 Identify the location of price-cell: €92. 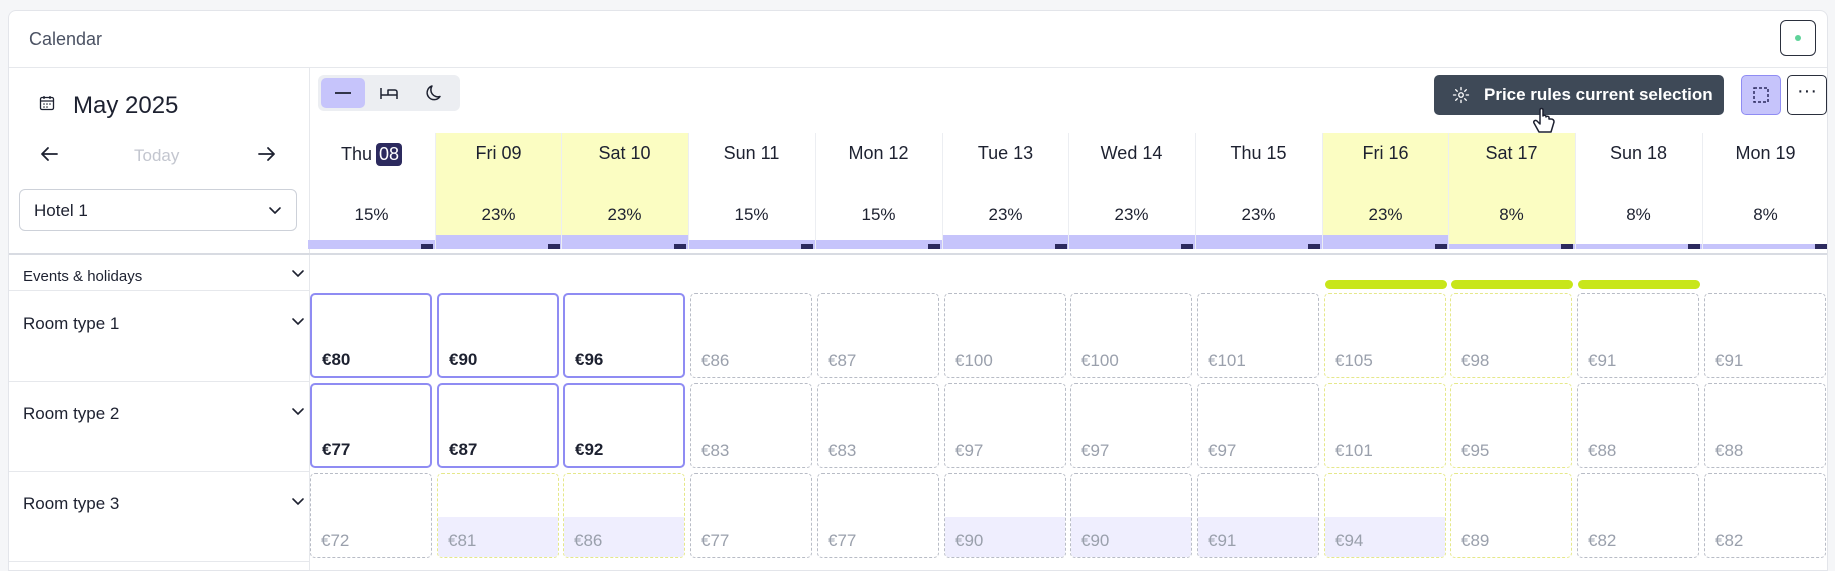
(624, 425).